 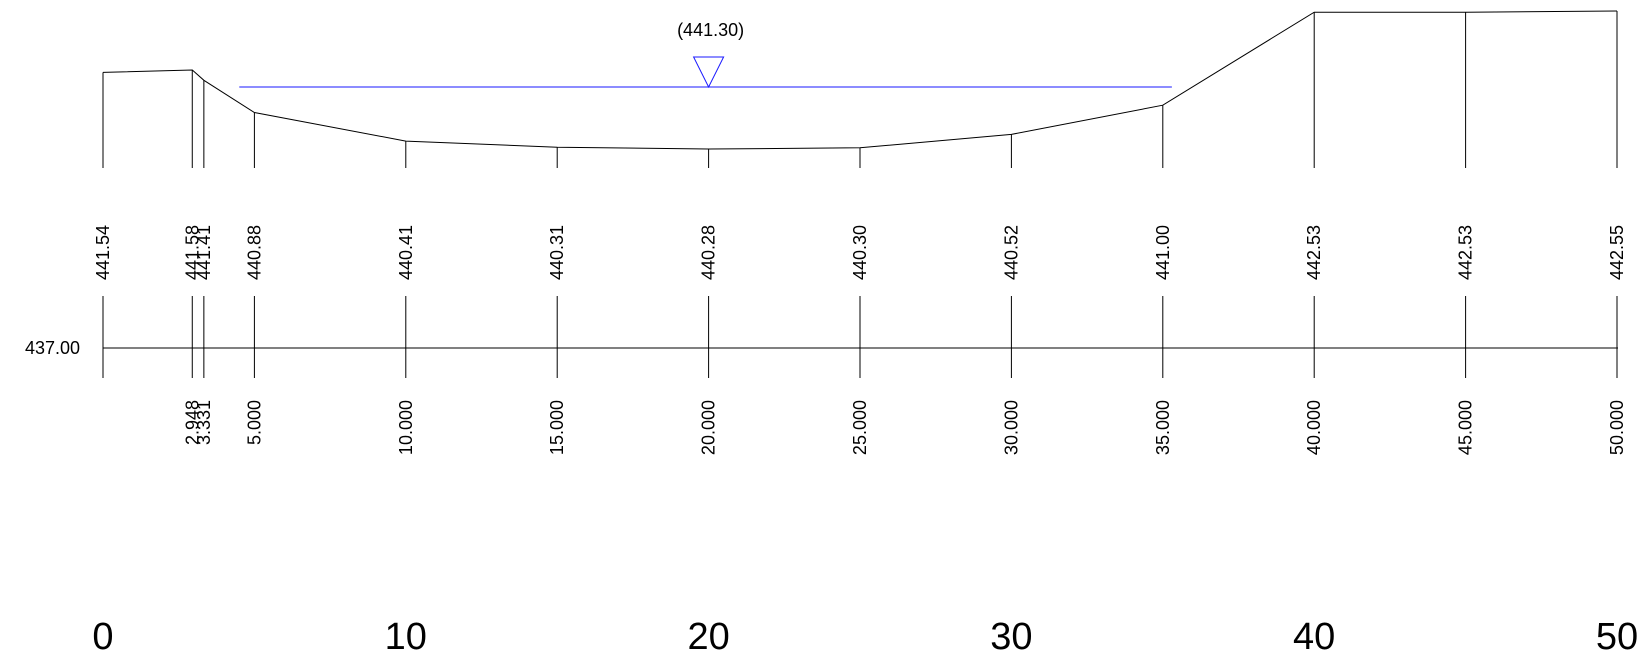 I want to click on datum-label: 437.00, so click(x=52, y=348).